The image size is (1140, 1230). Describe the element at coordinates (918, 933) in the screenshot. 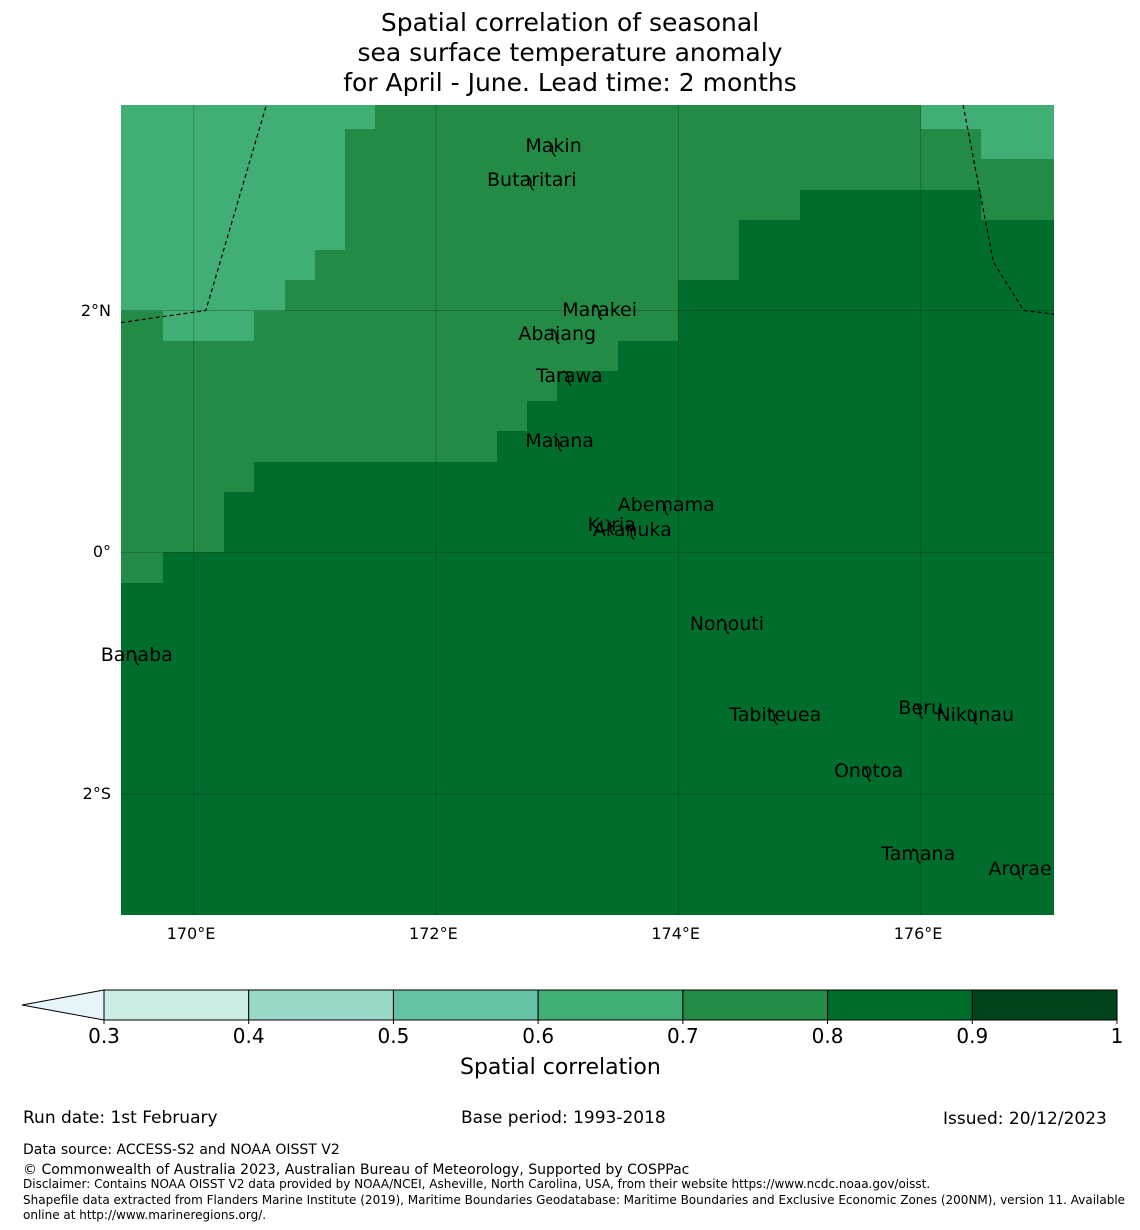

I see `lon-tick-label: 176°E` at that location.